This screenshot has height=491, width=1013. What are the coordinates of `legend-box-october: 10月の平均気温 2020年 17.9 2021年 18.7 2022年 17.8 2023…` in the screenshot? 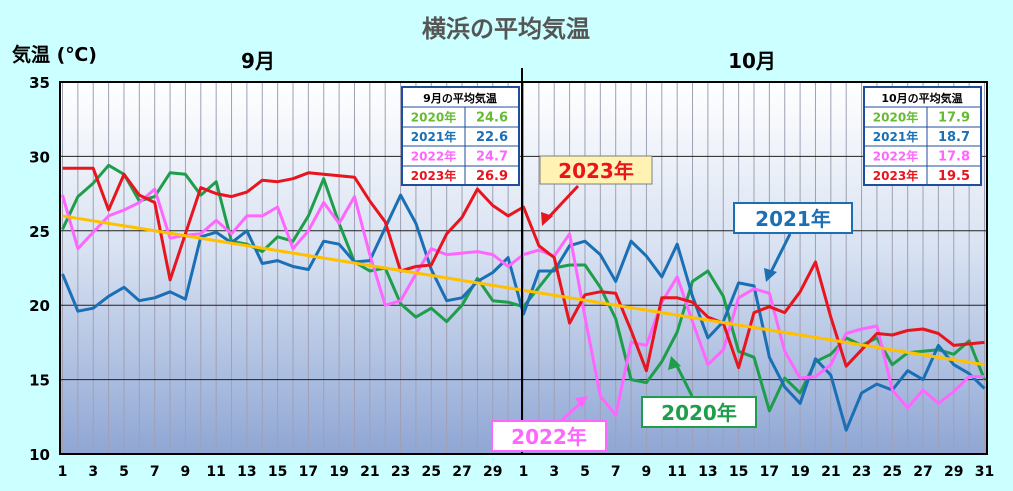 It's located at (922, 136).